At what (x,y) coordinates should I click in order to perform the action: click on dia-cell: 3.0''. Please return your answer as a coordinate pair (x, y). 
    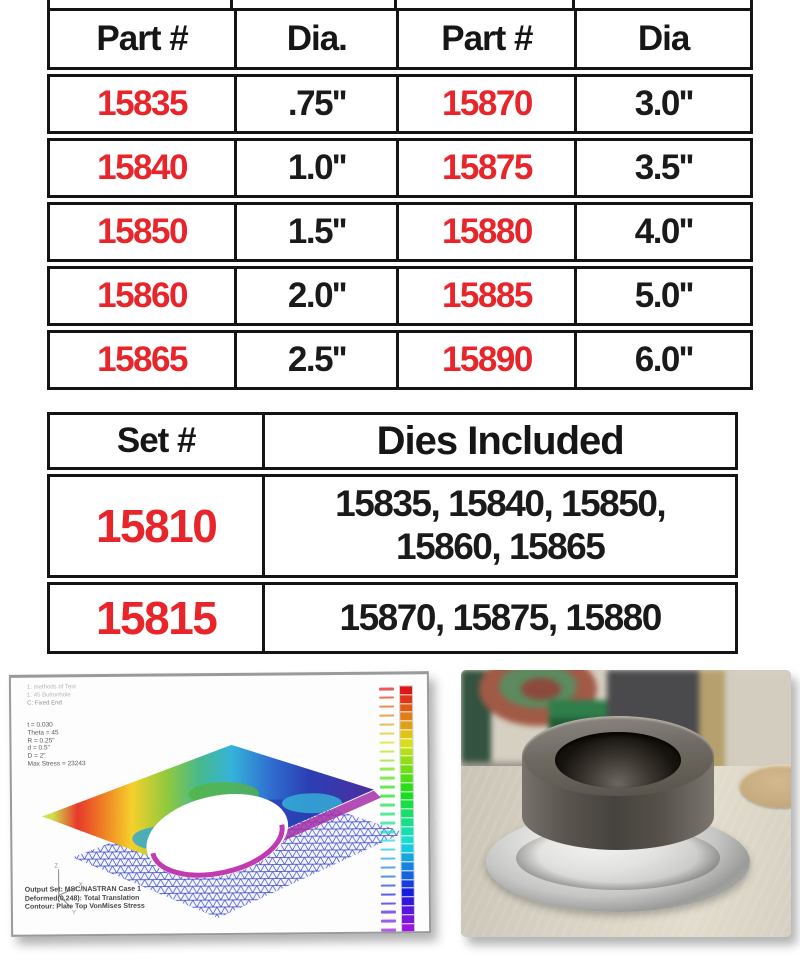
    Looking at the image, I should click on (662, 104).